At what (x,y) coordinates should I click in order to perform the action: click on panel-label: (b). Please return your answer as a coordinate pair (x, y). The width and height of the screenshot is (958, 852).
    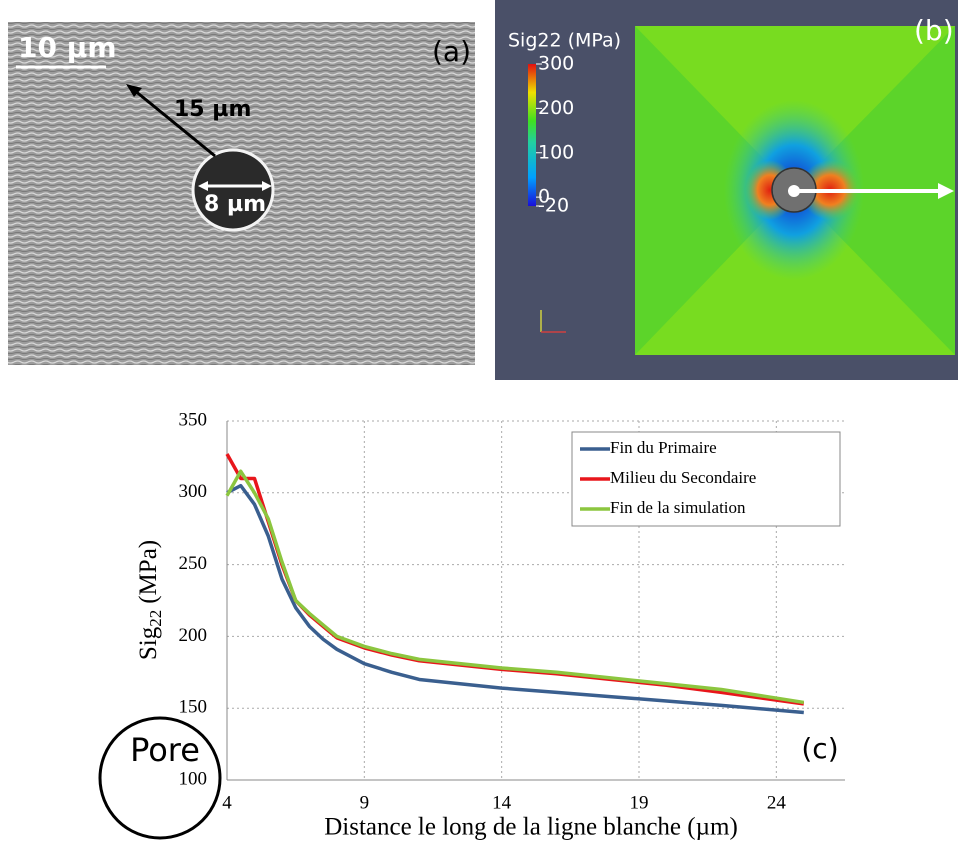
    Looking at the image, I should click on (934, 30).